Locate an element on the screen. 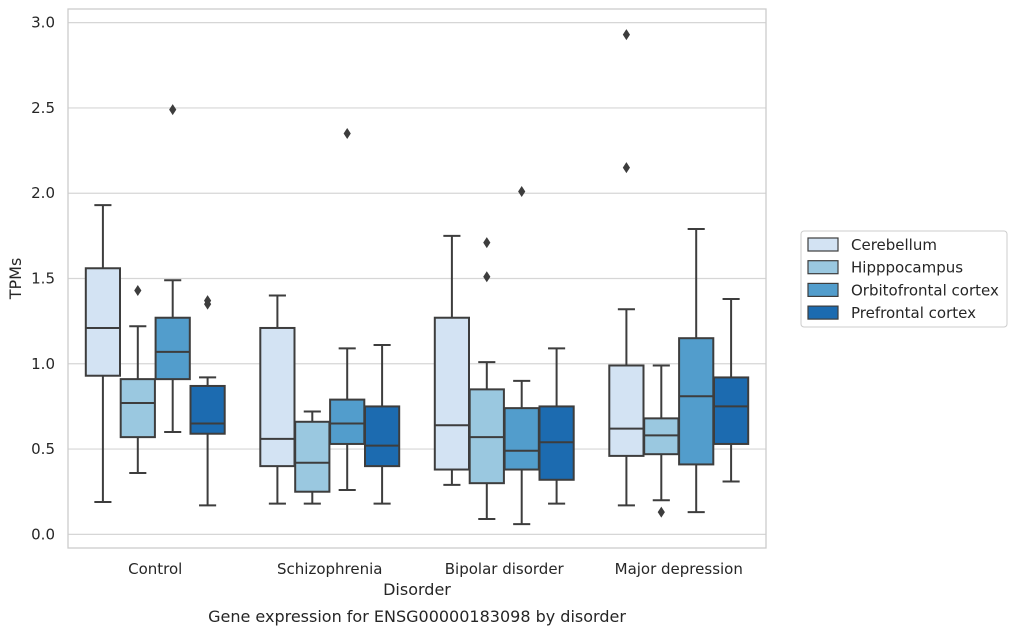  y-axis-label: TPMs is located at coordinates (15, 279).